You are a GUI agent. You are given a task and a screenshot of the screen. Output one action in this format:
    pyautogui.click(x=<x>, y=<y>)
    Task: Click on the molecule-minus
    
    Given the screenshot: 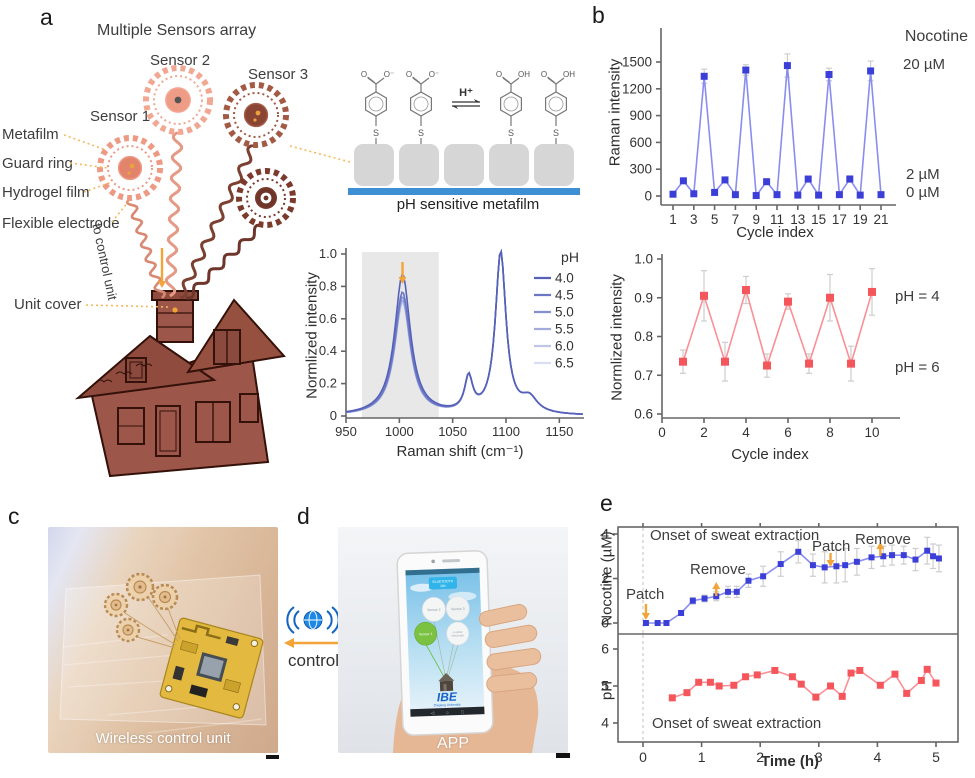 What is the action you would take?
    pyautogui.click(x=421, y=110)
    